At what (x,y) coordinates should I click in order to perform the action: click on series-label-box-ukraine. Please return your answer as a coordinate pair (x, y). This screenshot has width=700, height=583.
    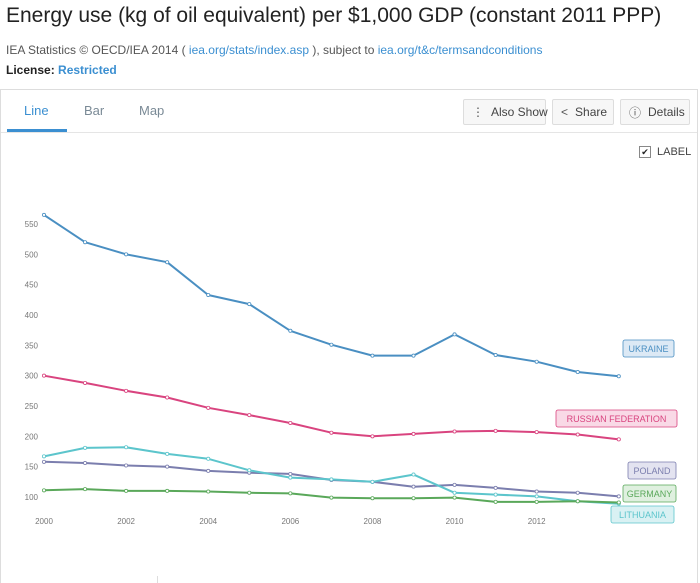
    Looking at the image, I should click on (648, 348).